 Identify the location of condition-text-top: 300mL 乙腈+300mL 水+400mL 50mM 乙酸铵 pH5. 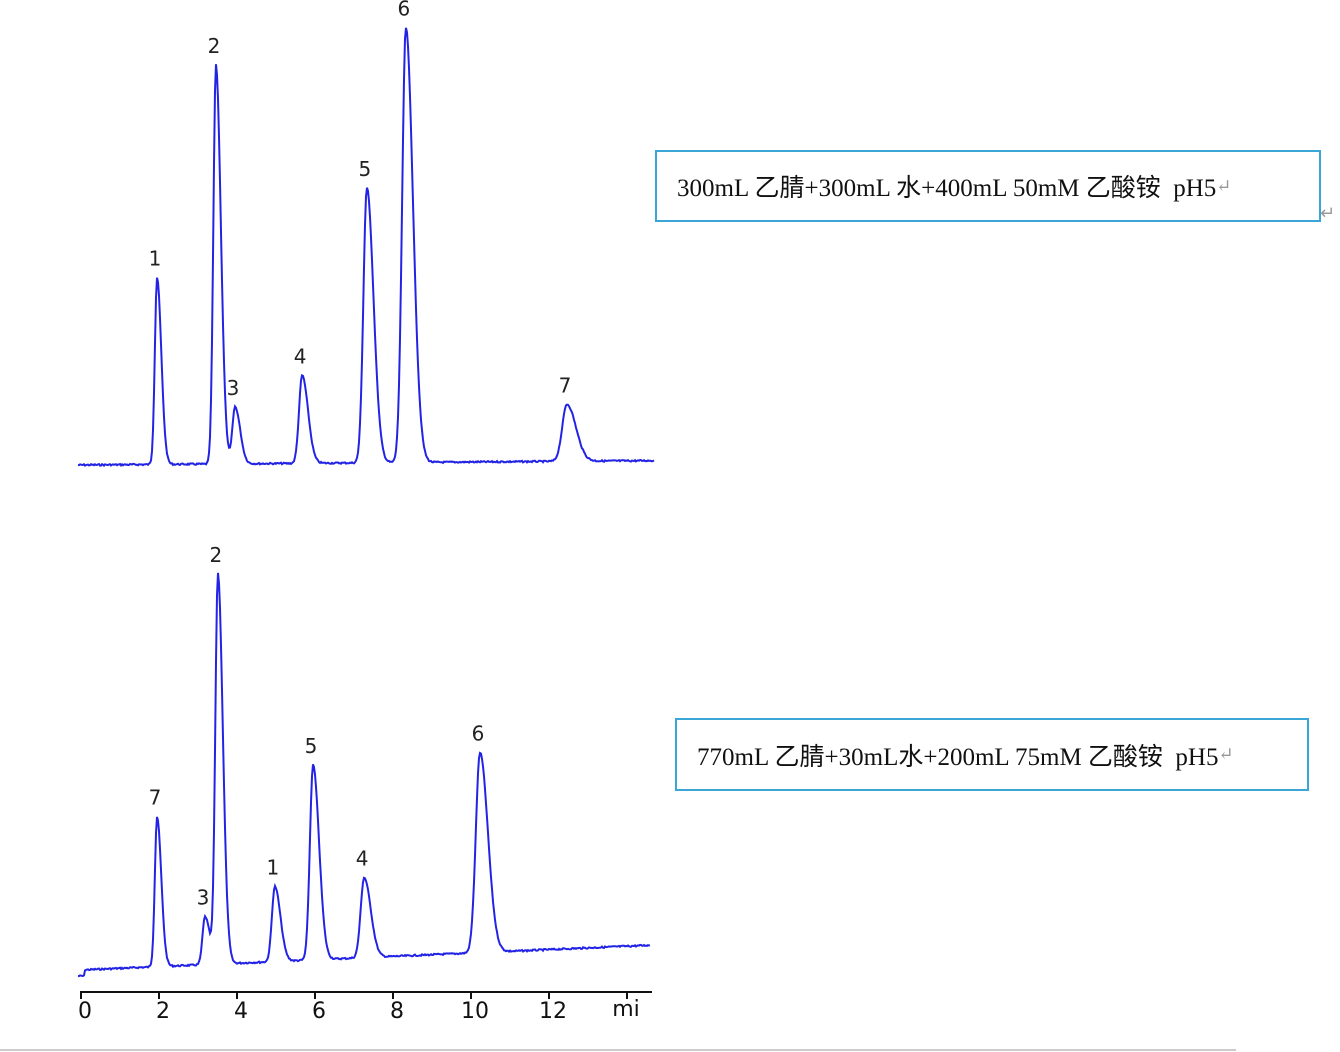
(947, 188).